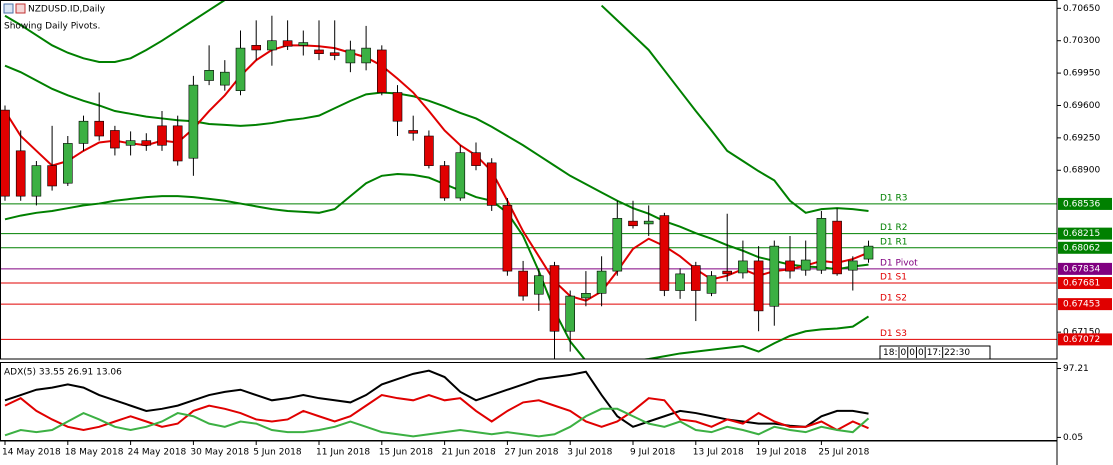 This screenshot has height=465, width=1113. Describe the element at coordinates (63, 373) in the screenshot. I see `indicator-title: ADX(5) 33.55 26.91 13.06` at that location.